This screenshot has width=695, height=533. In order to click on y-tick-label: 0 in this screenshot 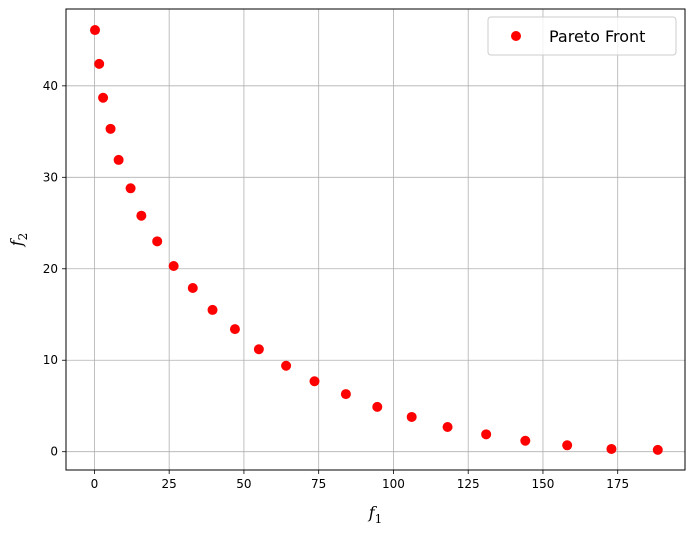, I will do `click(54, 452)`.